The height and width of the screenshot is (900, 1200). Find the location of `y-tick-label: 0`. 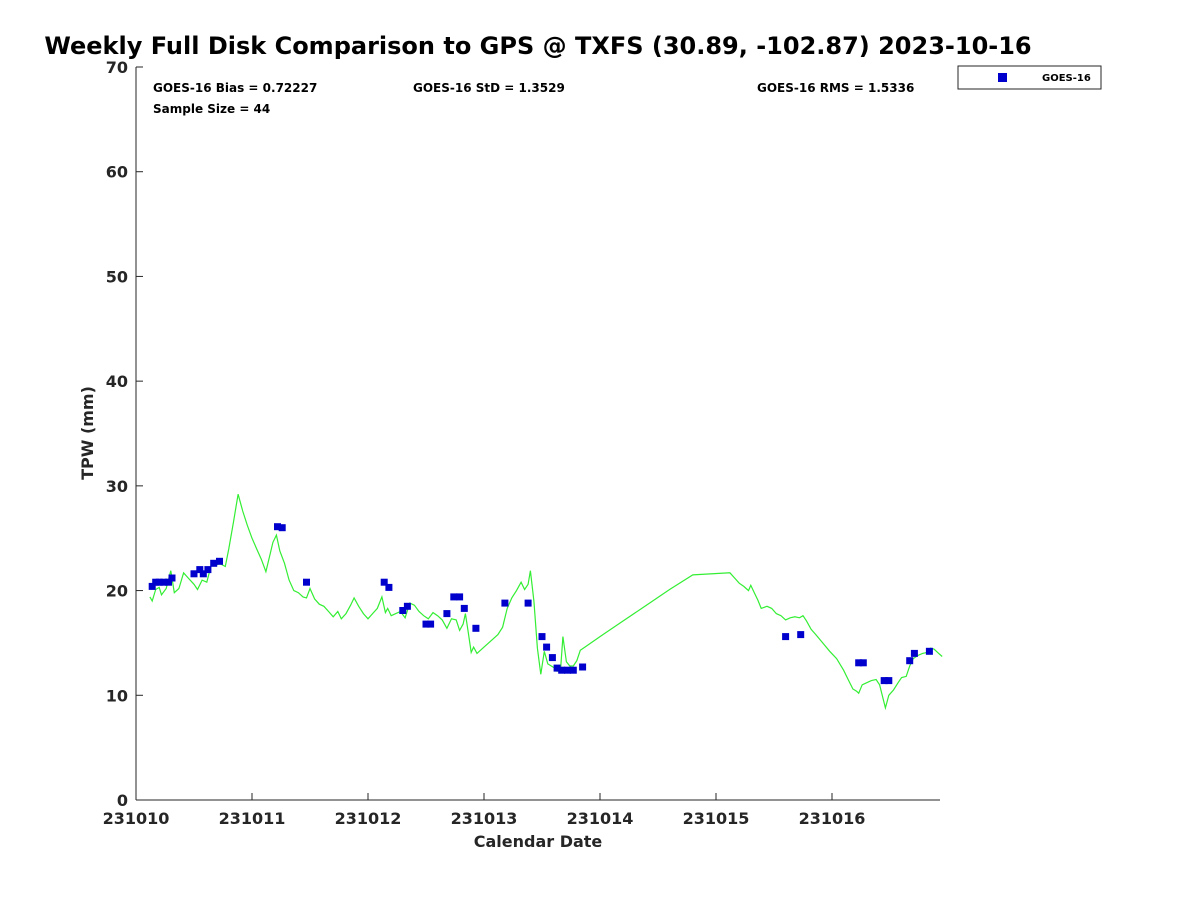

y-tick-label: 0 is located at coordinates (122, 800).